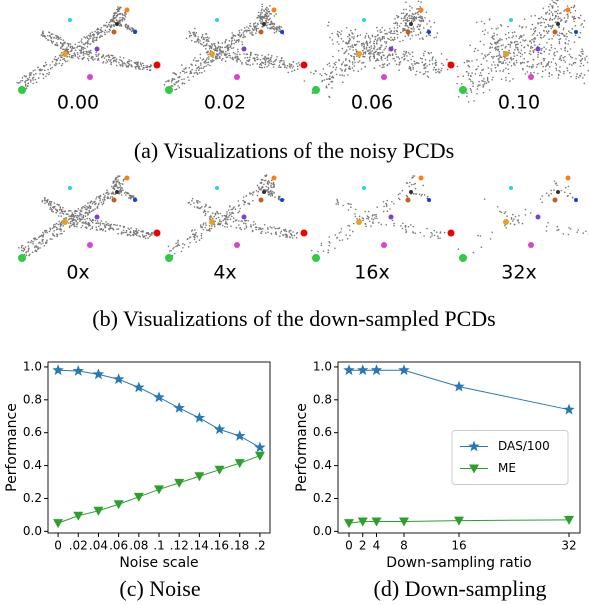 This screenshot has height=605, width=589. Describe the element at coordinates (376, 369) in the screenshot. I see `data-point` at that location.